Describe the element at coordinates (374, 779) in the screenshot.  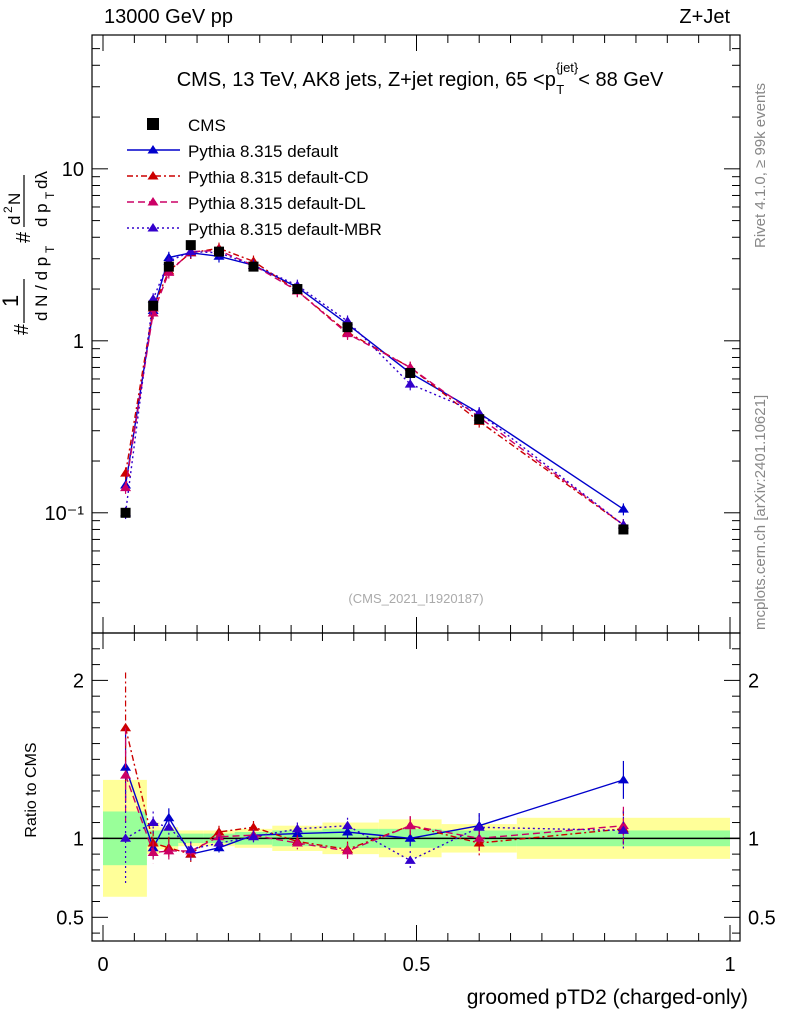
I see `ratio-series-group` at that location.